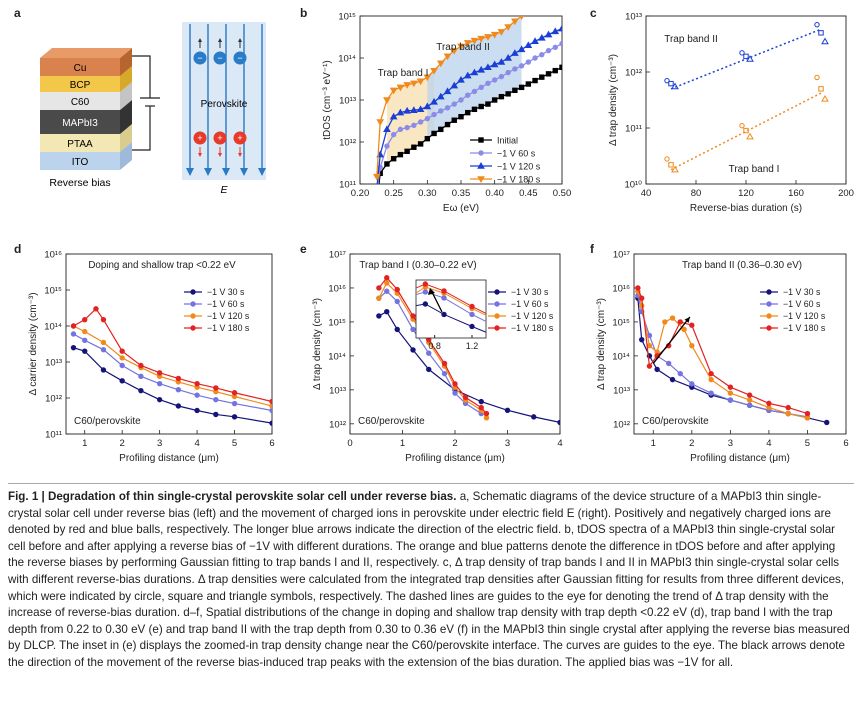 The width and height of the screenshot is (862, 708). Describe the element at coordinates (80, 67) in the screenshot. I see `cu-layer` at that location.